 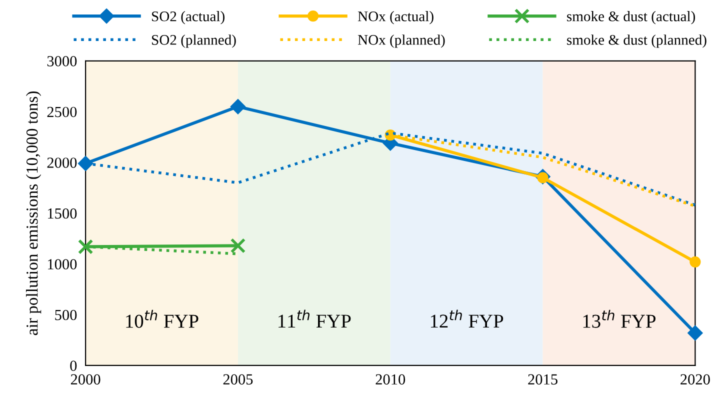 What do you see at coordinates (34, 213) in the screenshot?
I see `y-axis-title: air pollution emissions (10,000 tons)` at bounding box center [34, 213].